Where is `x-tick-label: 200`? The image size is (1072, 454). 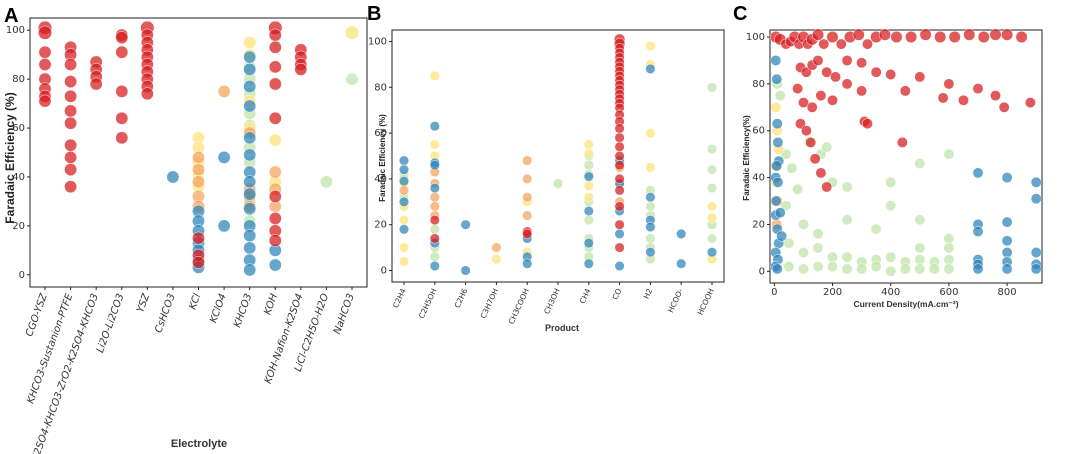 x-tick-label: 200 is located at coordinates (832, 292).